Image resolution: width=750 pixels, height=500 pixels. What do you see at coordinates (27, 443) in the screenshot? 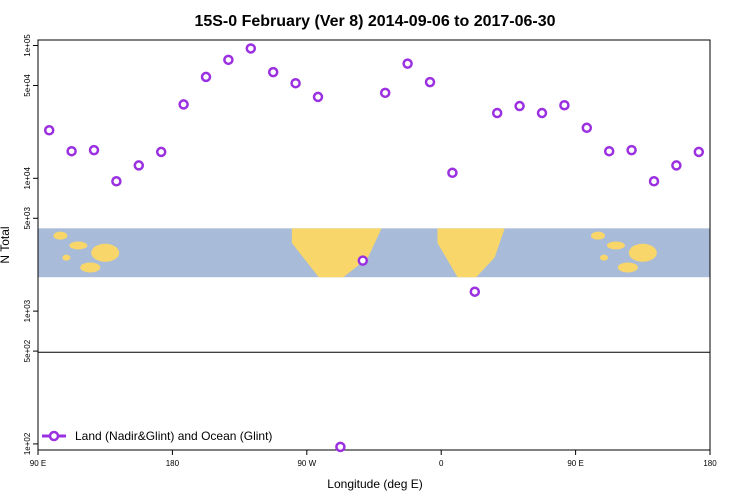
I see `y-tick-label: 1e+02` at bounding box center [27, 443].